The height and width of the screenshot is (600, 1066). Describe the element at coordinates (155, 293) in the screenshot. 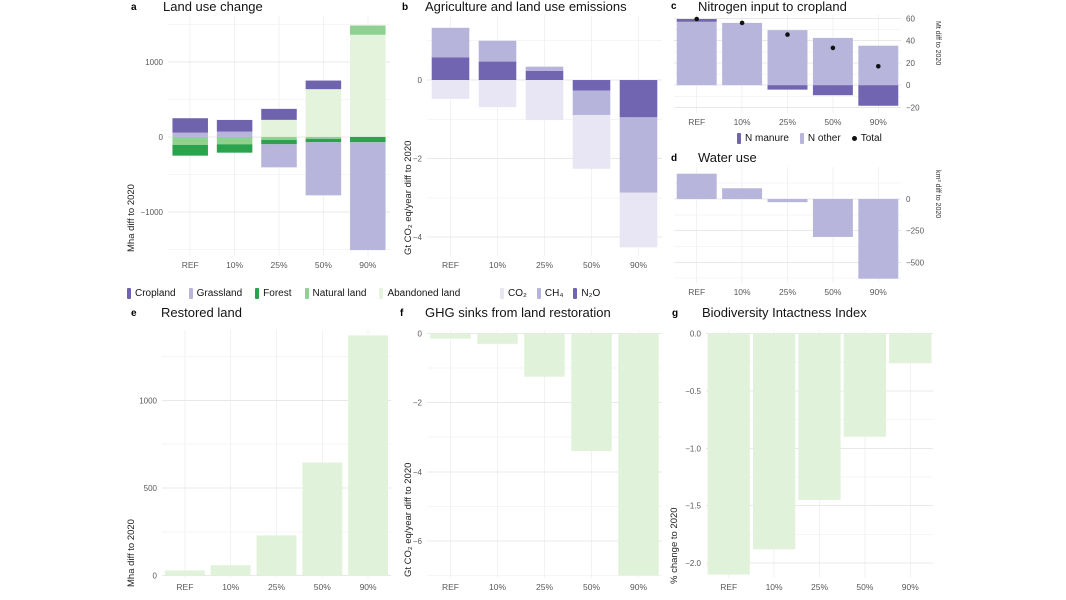

I see `legend-label-cropland: Cropland` at that location.